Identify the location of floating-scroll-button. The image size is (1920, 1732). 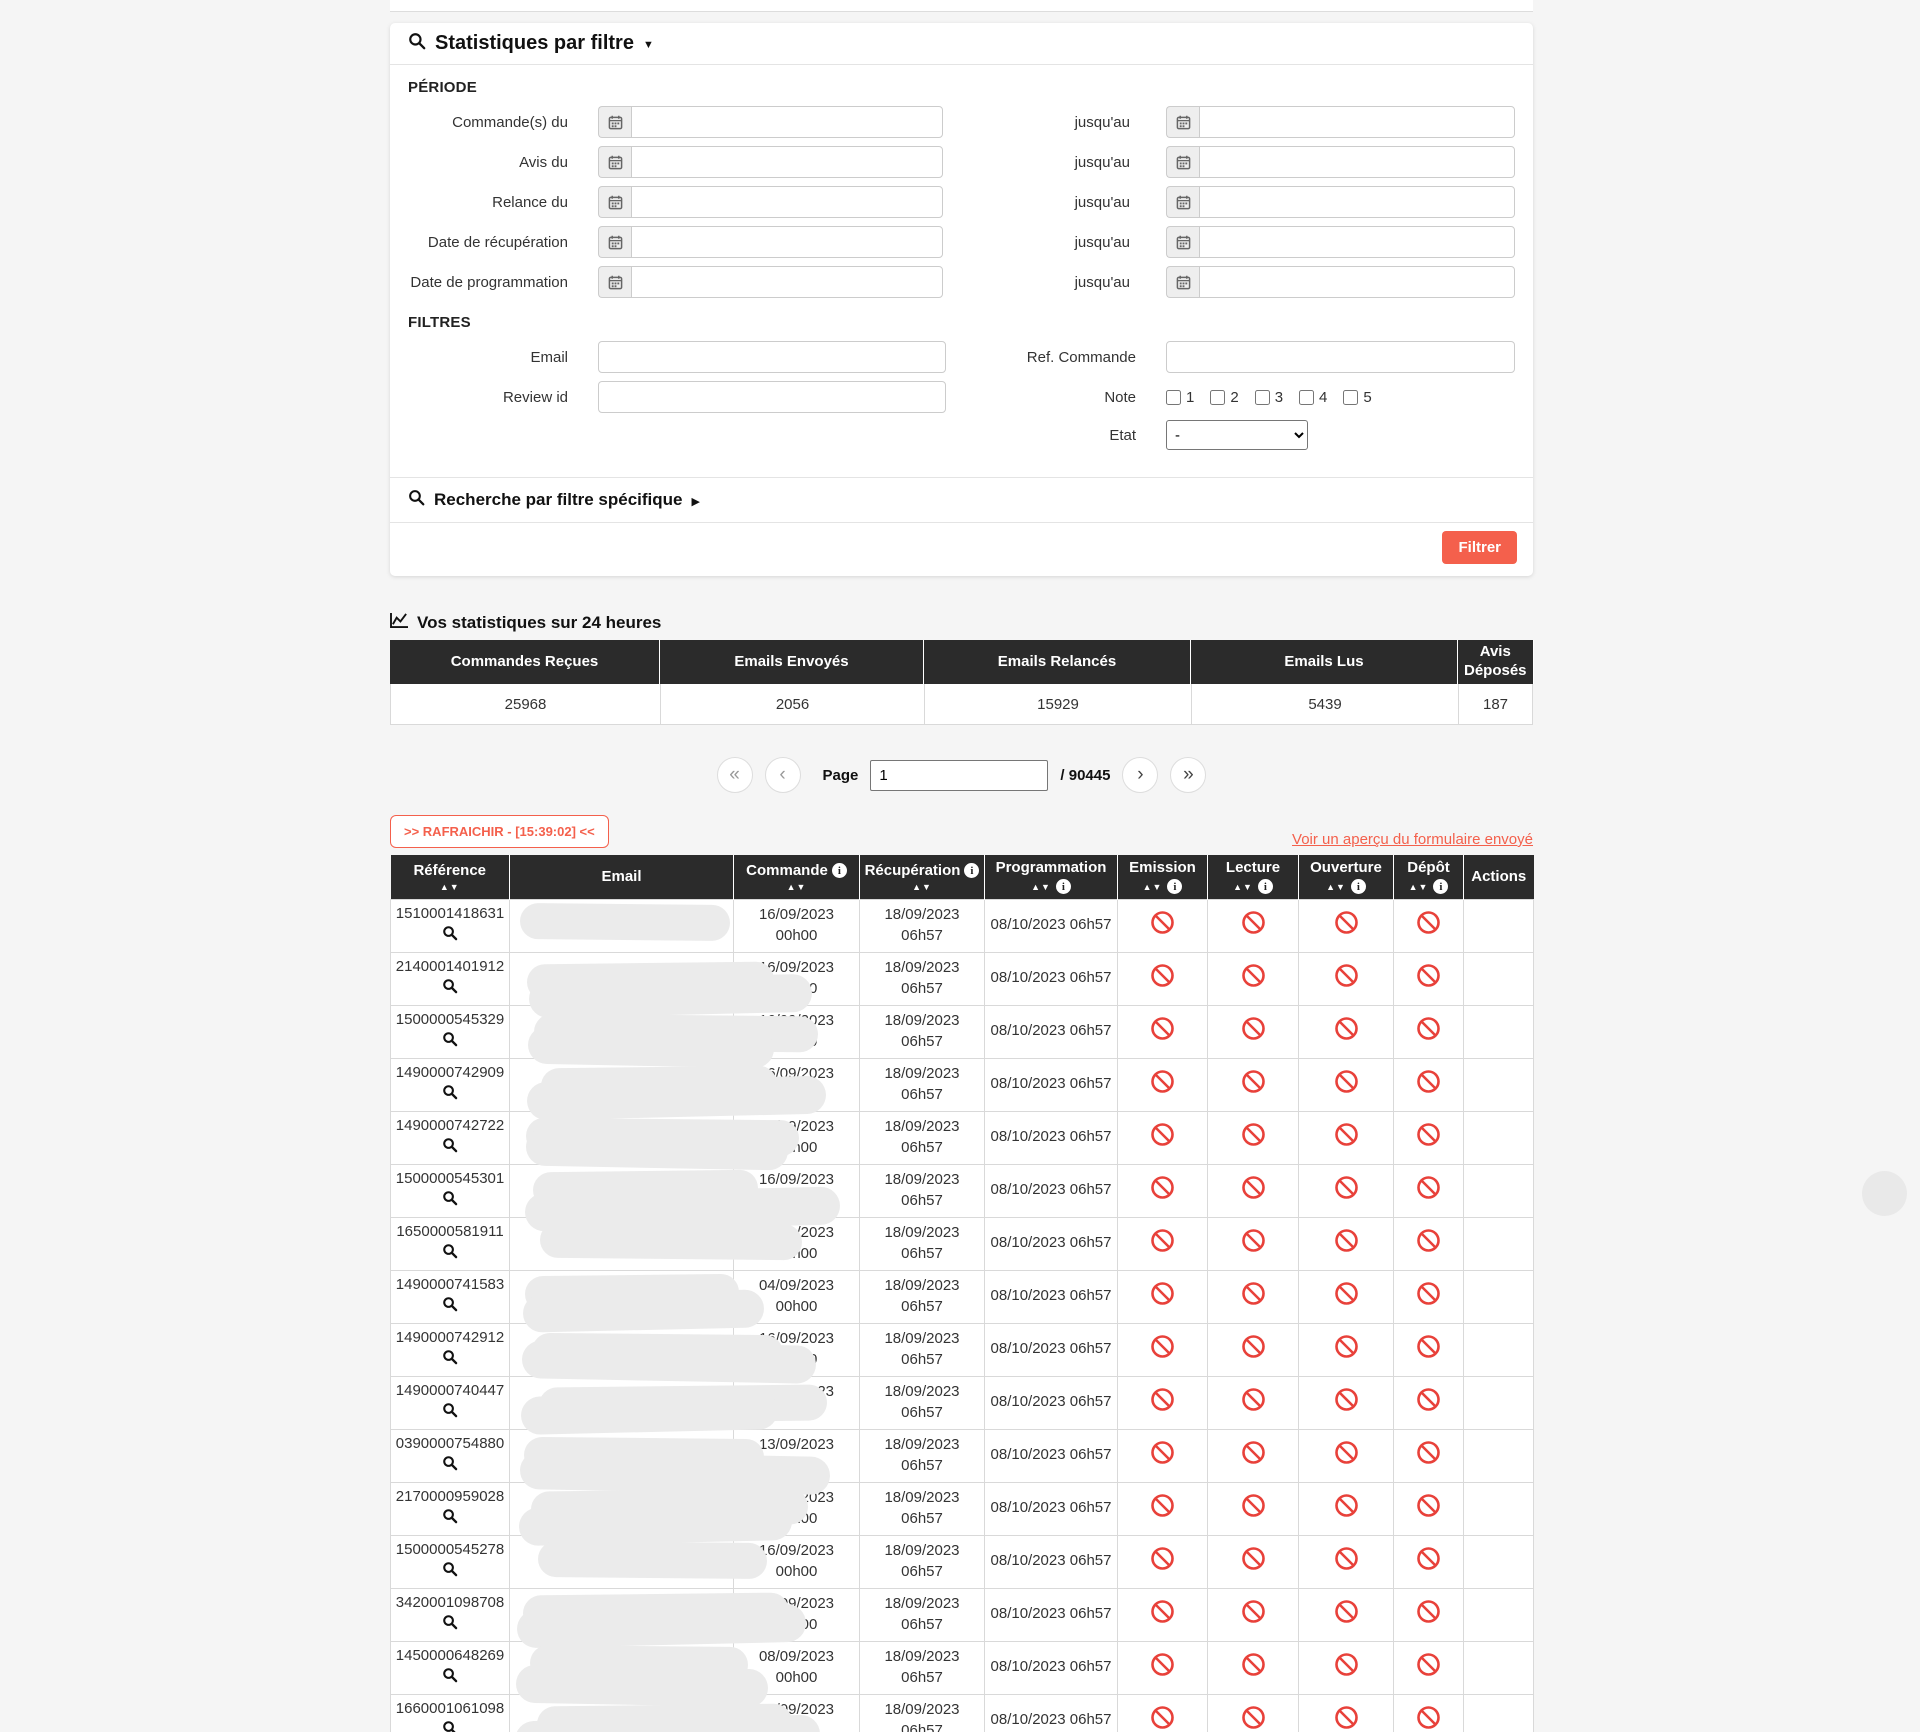
(1884, 1193).